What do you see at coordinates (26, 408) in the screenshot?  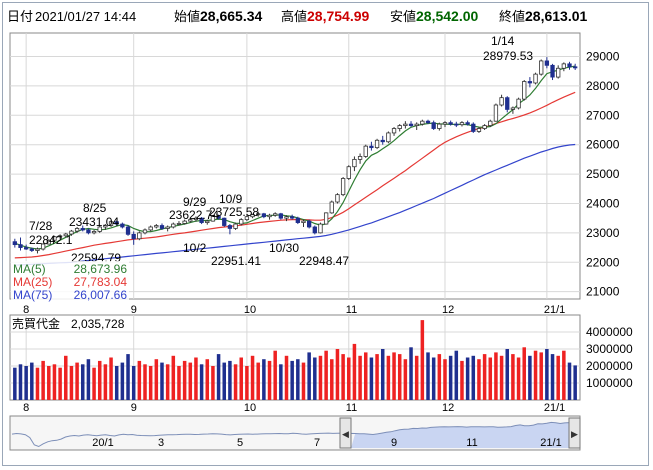 I see `x-axis-label: 8` at bounding box center [26, 408].